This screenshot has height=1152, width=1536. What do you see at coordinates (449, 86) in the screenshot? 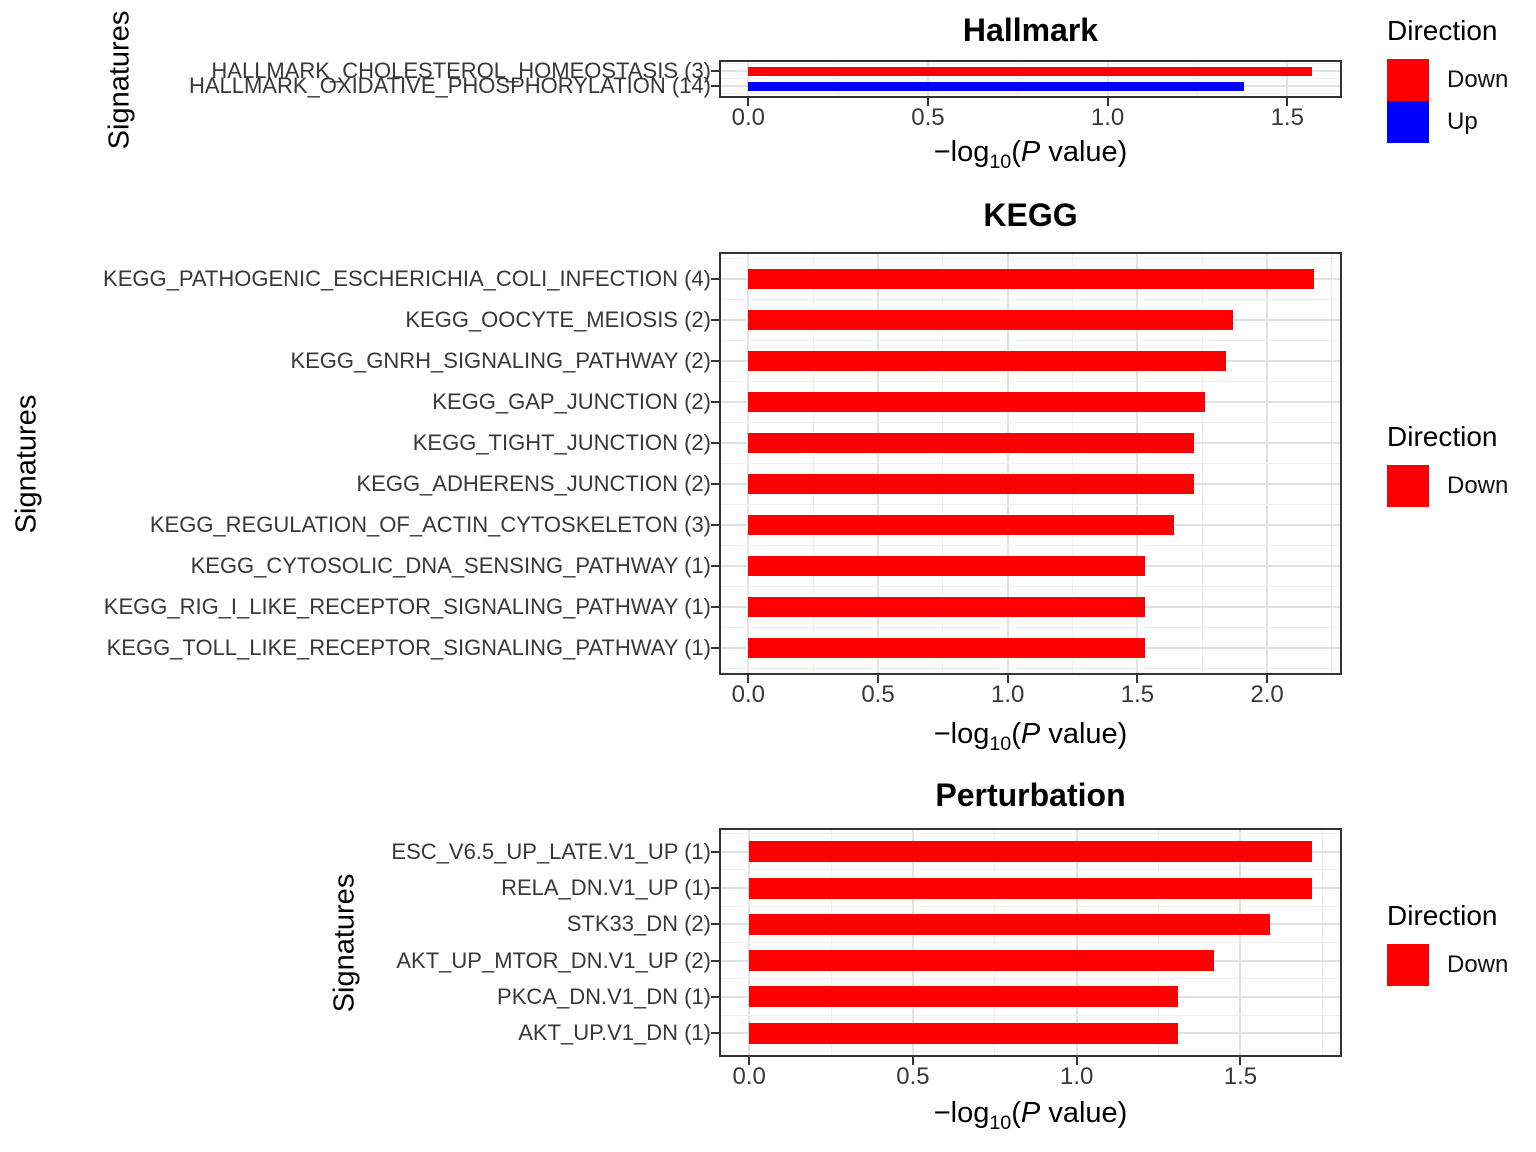
I see `category-label: HALLMARK_OXIDATIVE_PHOSPHORYLATION (14)` at bounding box center [449, 86].